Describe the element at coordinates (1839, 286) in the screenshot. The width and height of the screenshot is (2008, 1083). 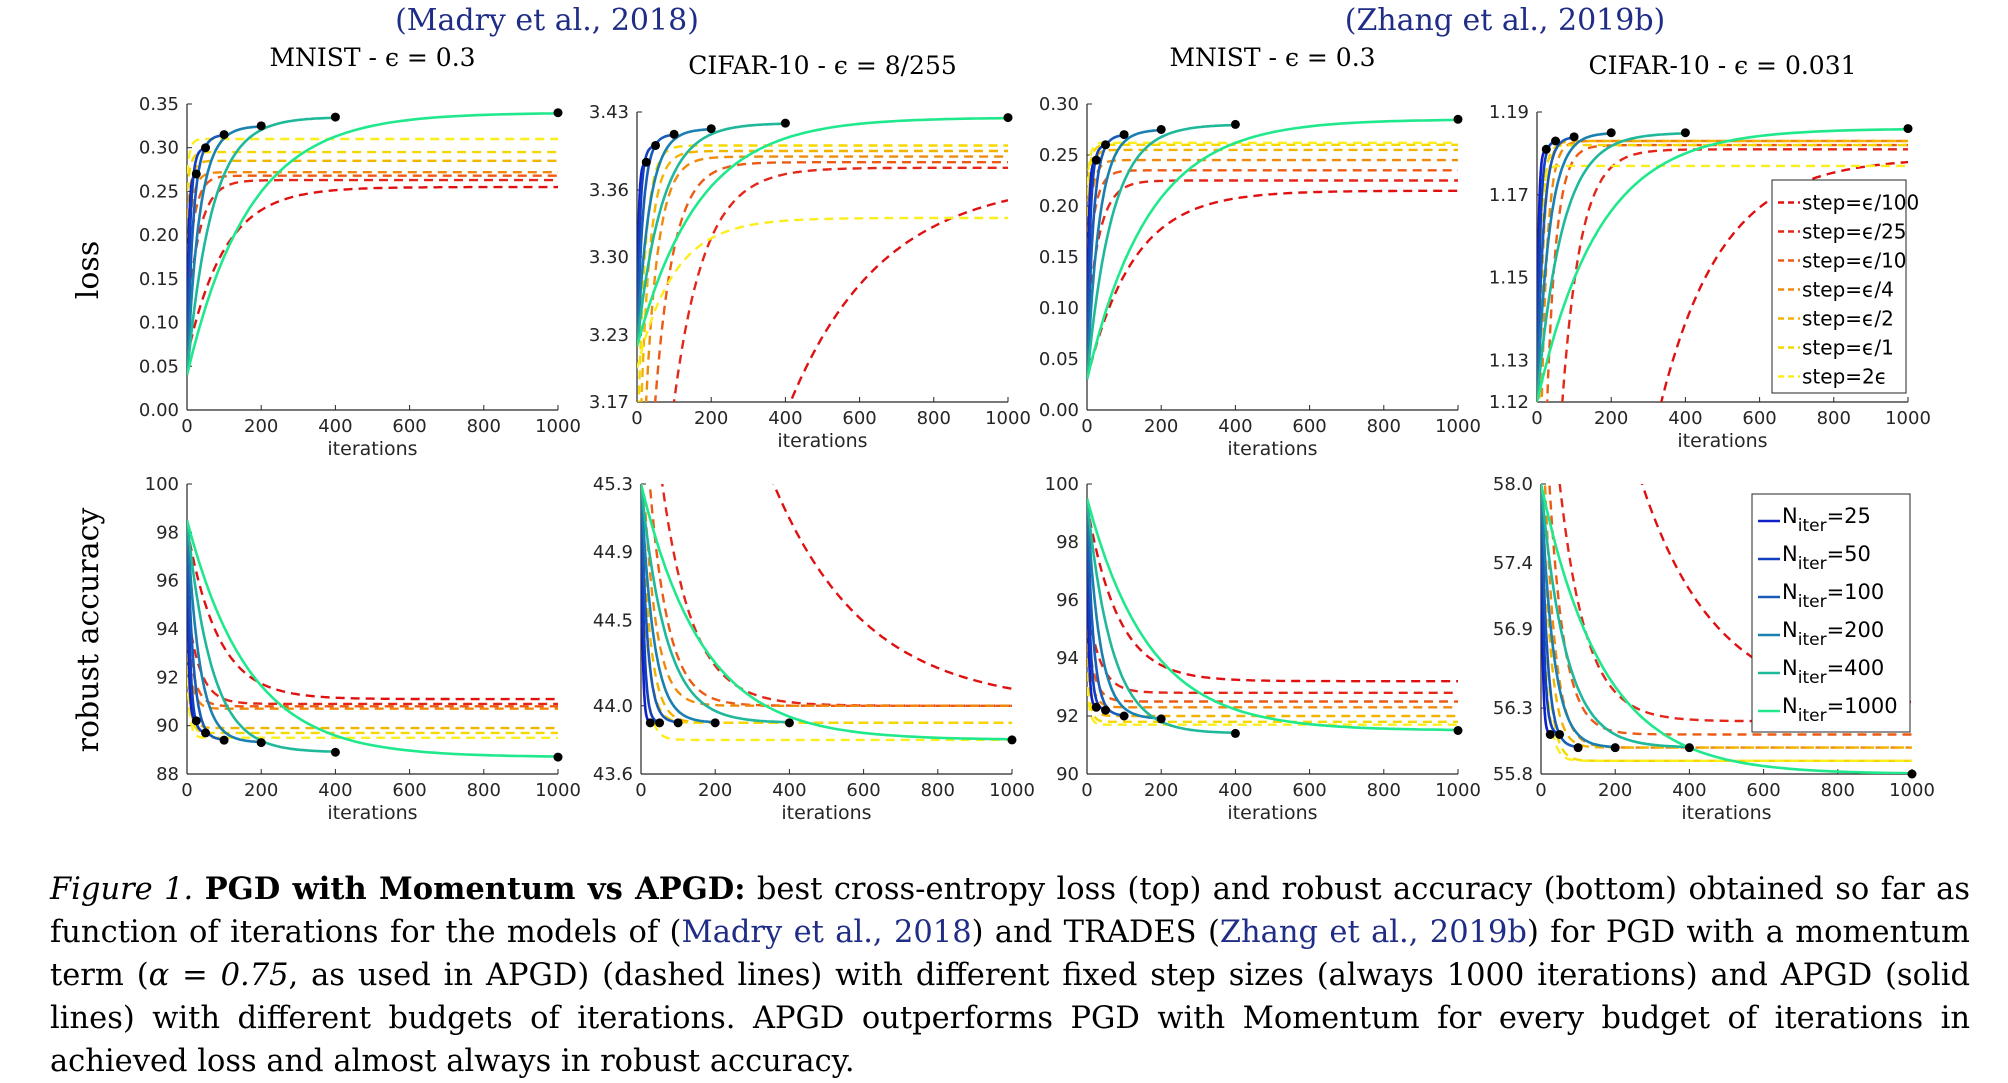
I see `legend-box` at that location.